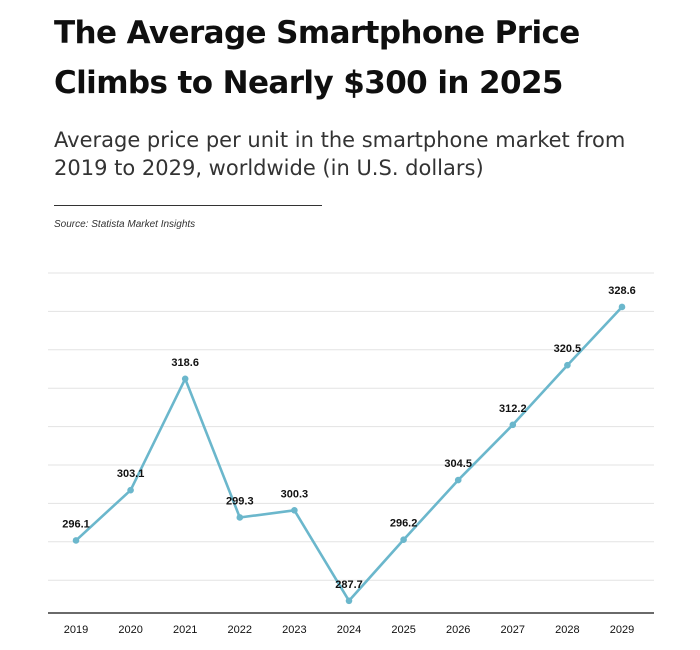  What do you see at coordinates (622, 291) in the screenshot?
I see `data-label: 328.6` at bounding box center [622, 291].